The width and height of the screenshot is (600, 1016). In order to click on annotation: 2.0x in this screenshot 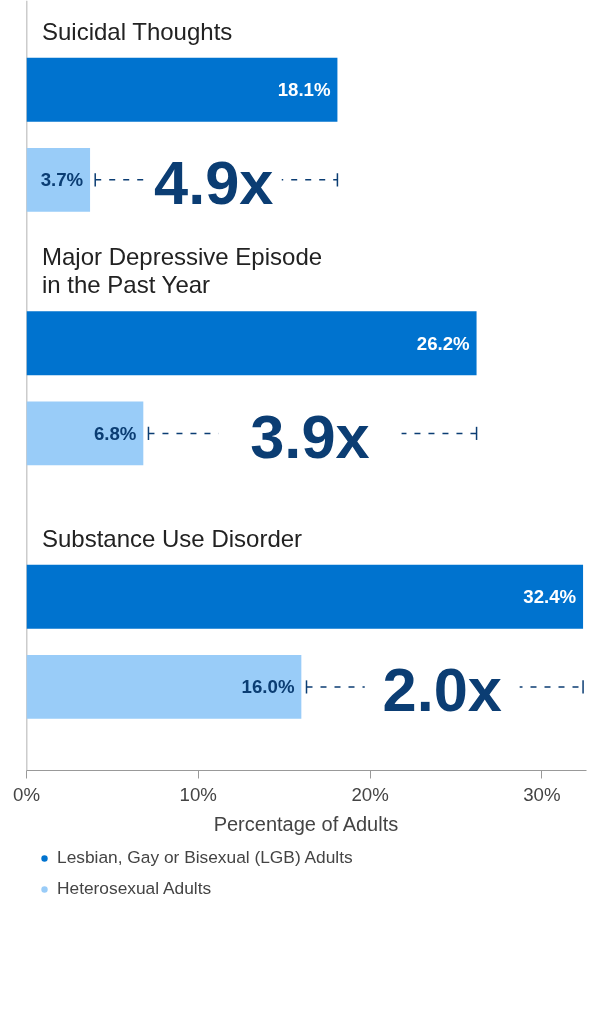, I will do `click(442, 690)`.